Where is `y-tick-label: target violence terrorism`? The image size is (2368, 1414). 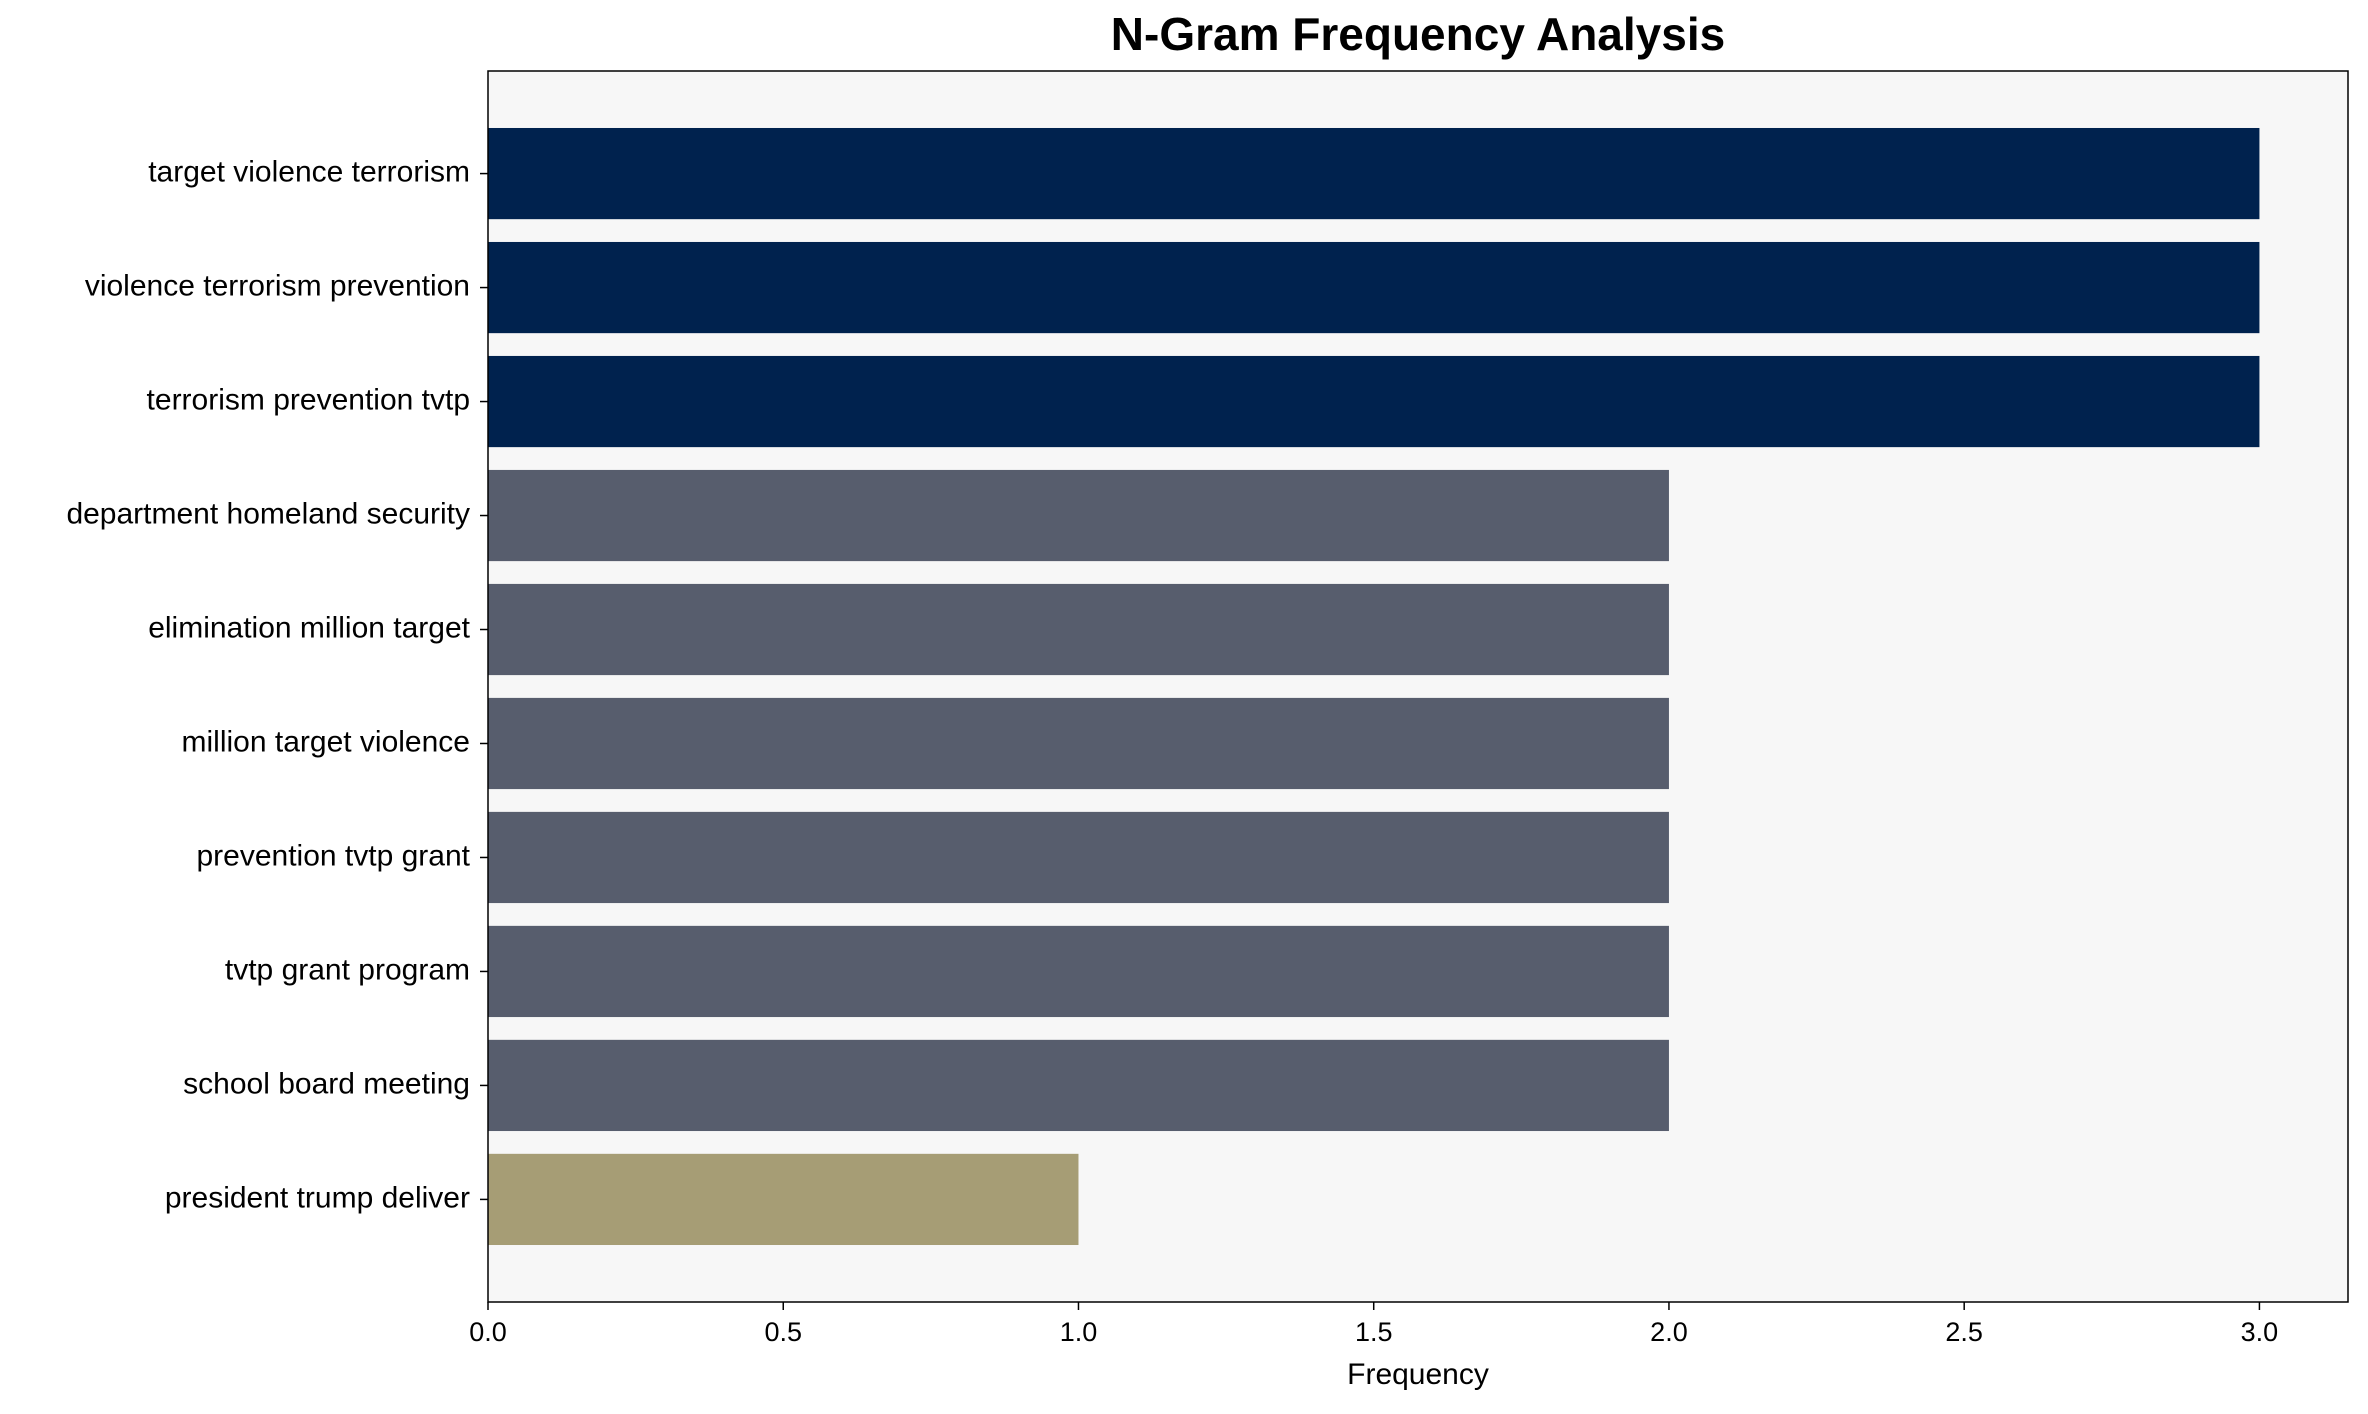
y-tick-label: target violence terrorism is located at coordinates (309, 172).